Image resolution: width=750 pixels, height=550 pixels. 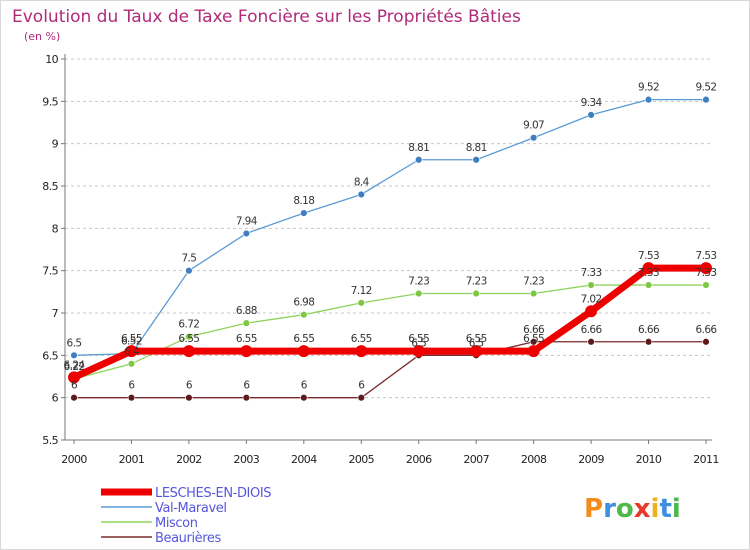 I want to click on legend-label-lesches-en-diois: LESCHES-EN-DIOIS, so click(x=213, y=493).